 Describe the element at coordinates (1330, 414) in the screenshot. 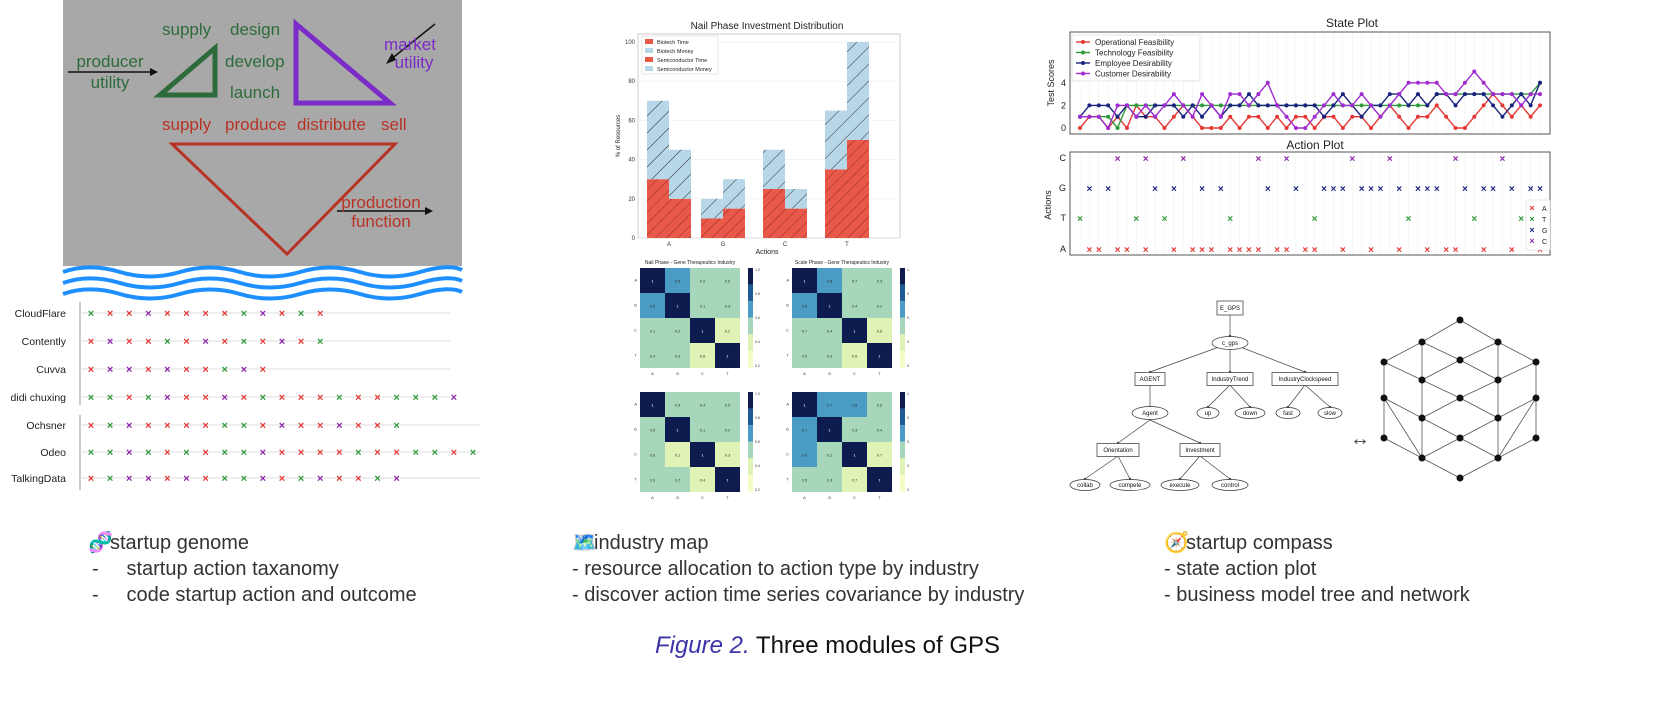

I see `tree-slow-label: slow` at that location.